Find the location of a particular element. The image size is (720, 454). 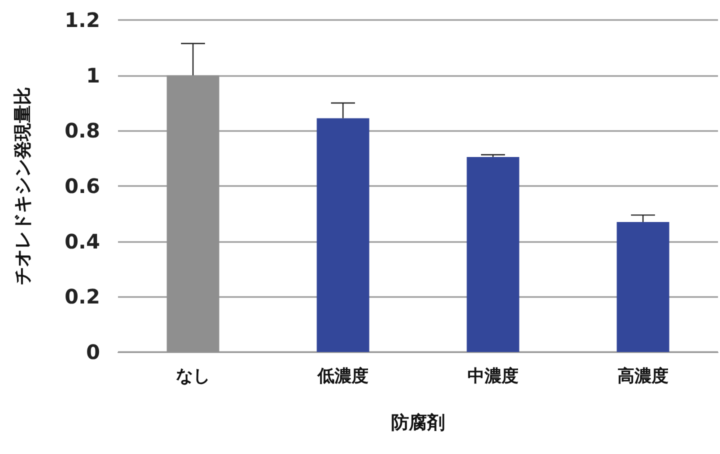

y-tick-label: 0.2 is located at coordinates (82, 296).